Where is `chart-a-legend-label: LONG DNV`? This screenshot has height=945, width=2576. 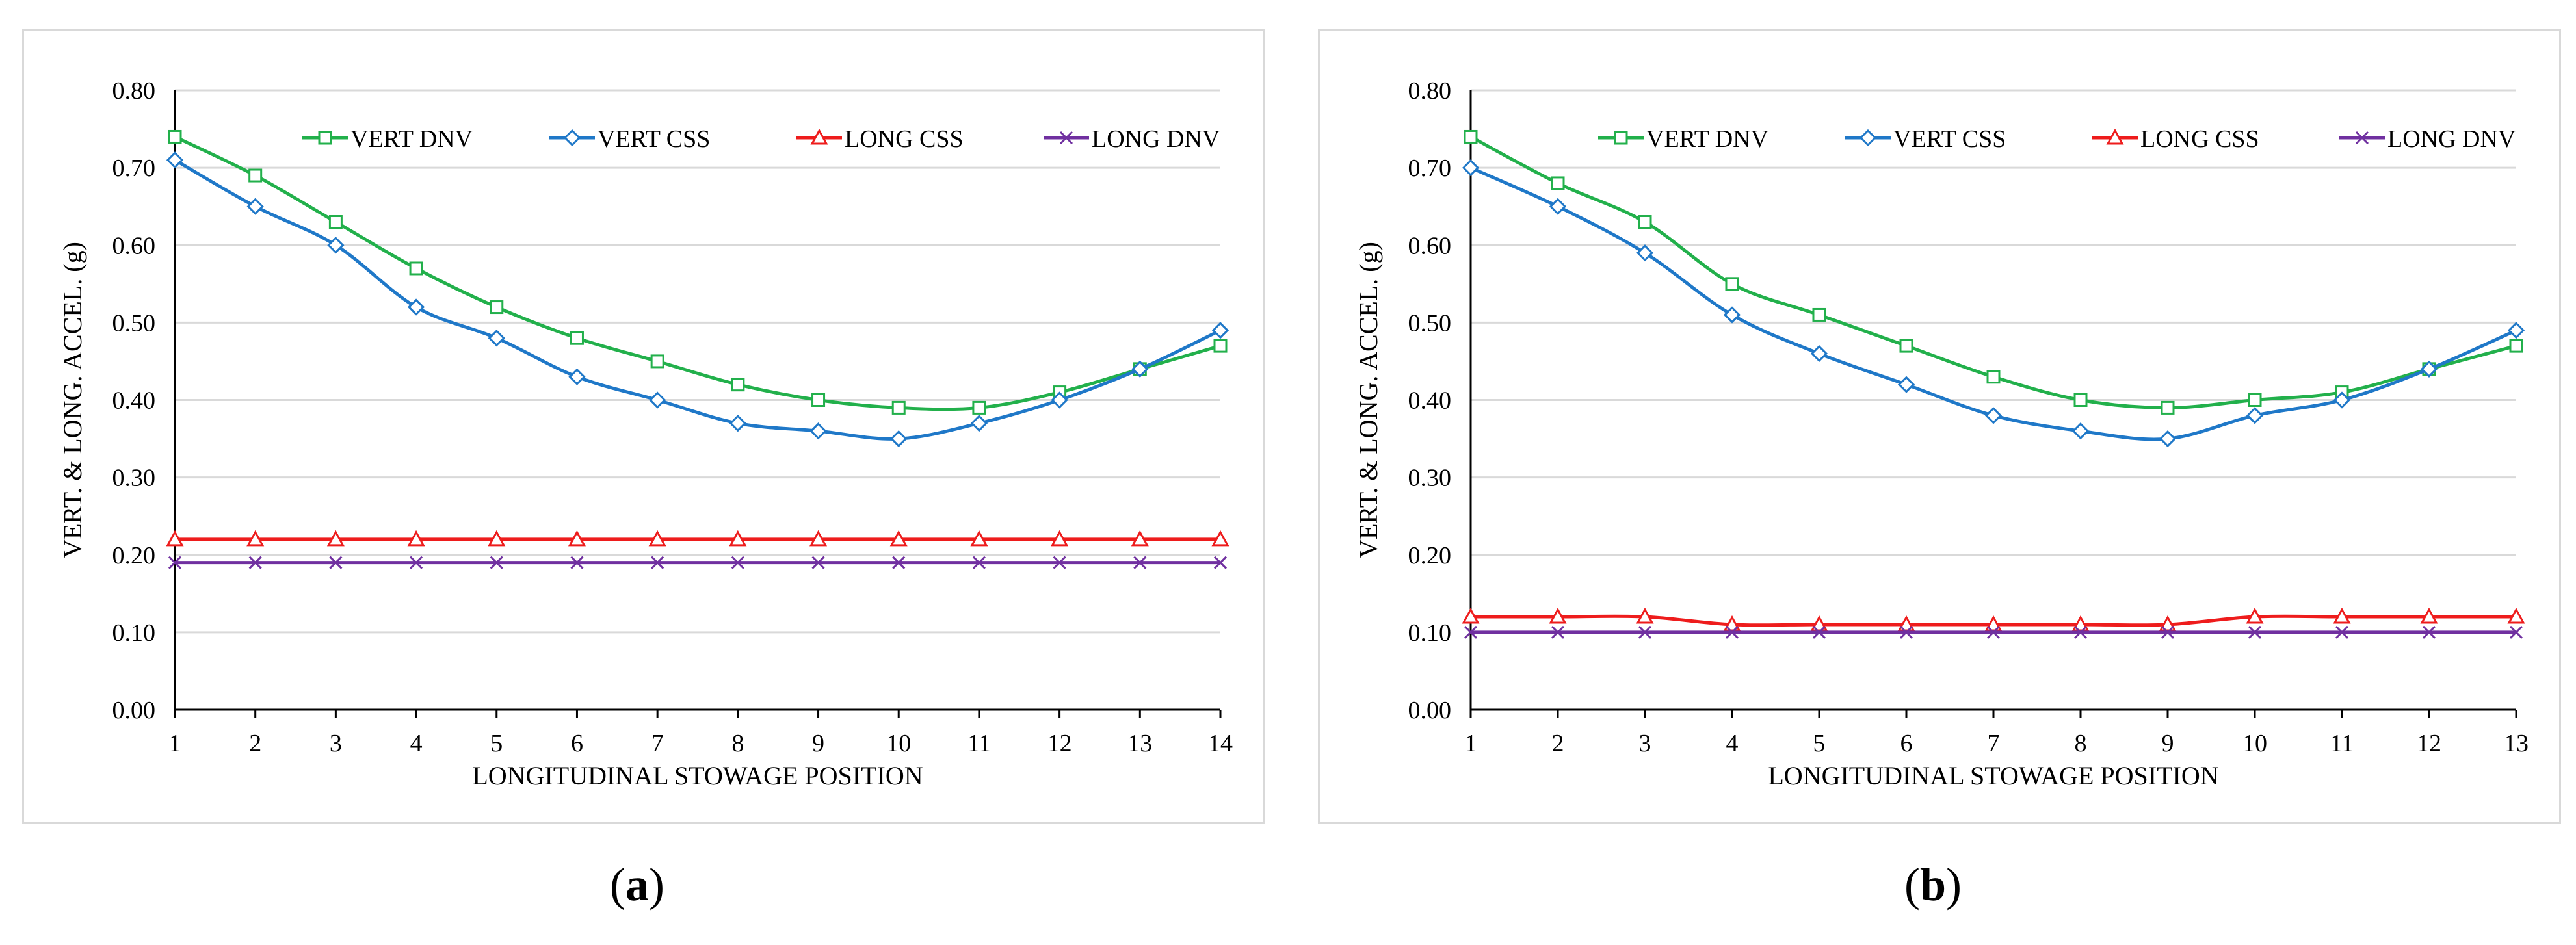
chart-a-legend-label: LONG DNV is located at coordinates (1156, 139).